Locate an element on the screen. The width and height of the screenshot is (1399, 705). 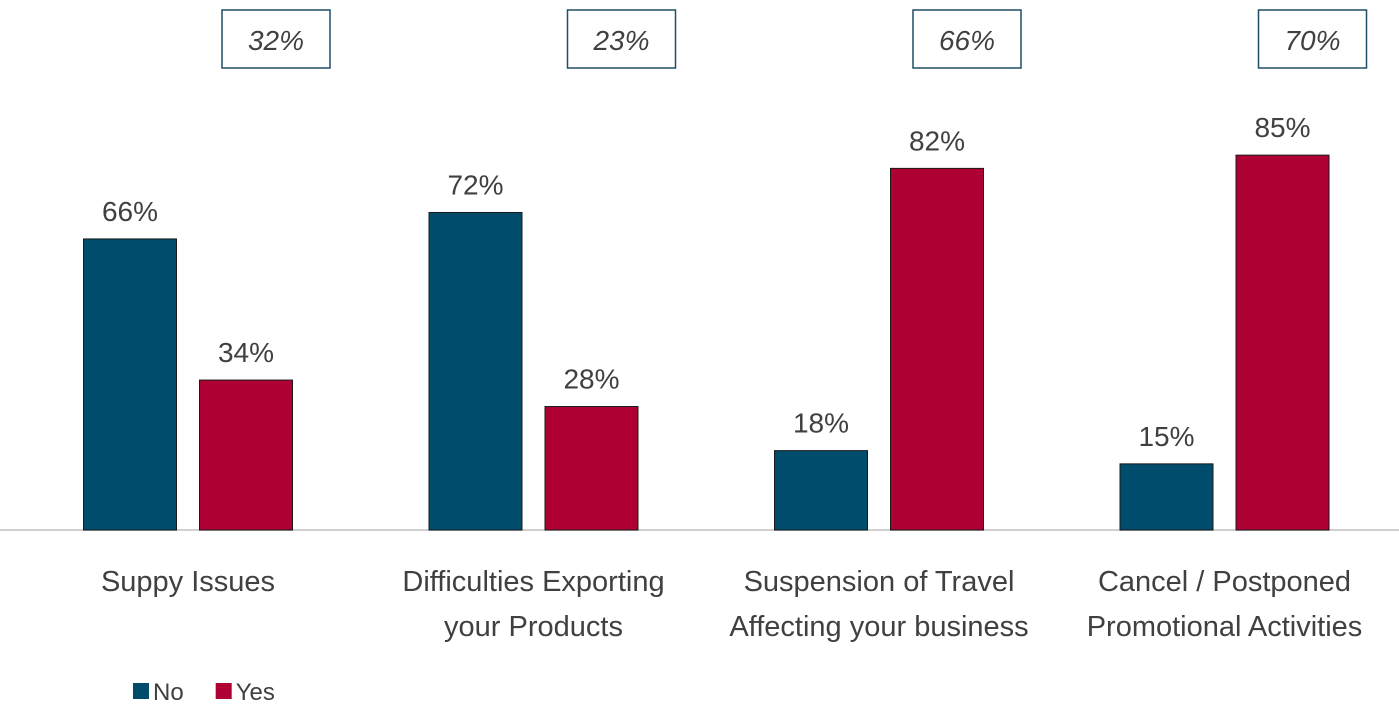
annotation: 66% is located at coordinates (967, 40).